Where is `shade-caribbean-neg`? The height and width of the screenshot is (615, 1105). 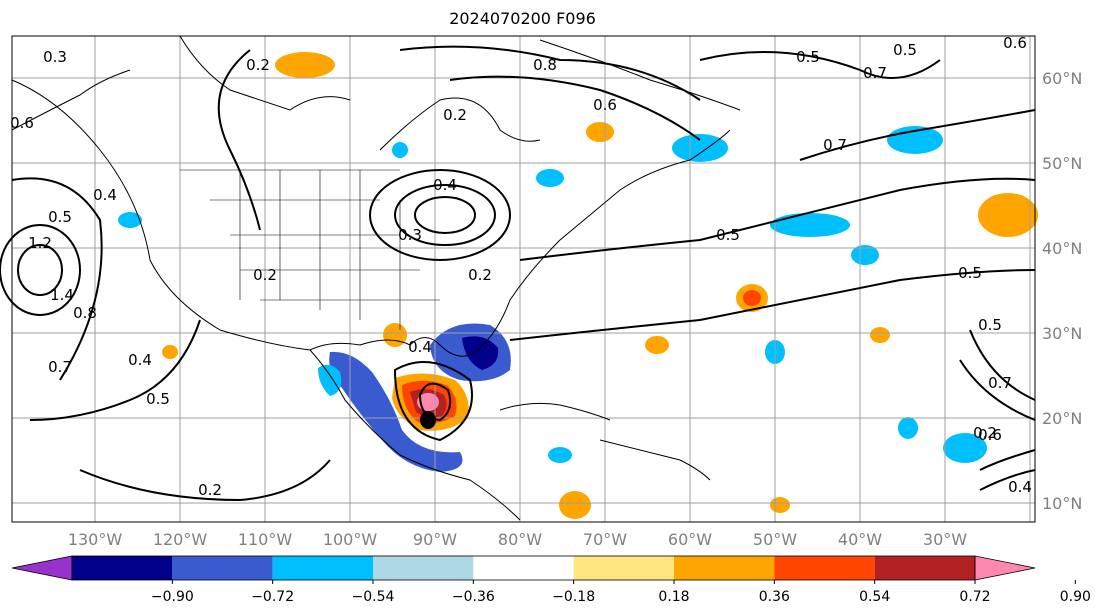
shade-caribbean-neg is located at coordinates (965, 448).